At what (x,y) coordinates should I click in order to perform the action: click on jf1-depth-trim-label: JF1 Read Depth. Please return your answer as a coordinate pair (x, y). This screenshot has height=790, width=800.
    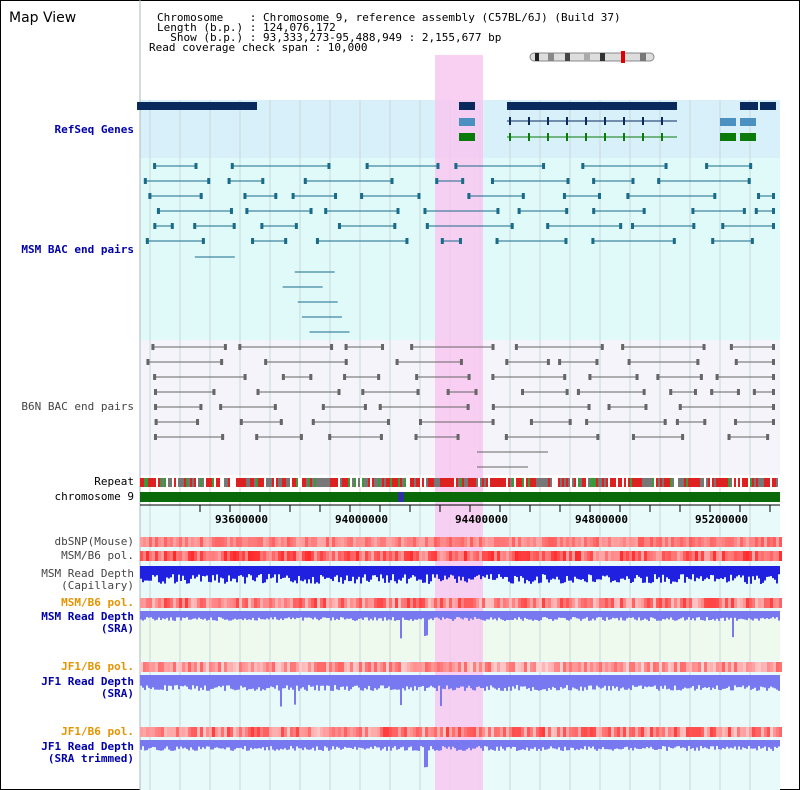
    Looking at the image, I should click on (87, 746).